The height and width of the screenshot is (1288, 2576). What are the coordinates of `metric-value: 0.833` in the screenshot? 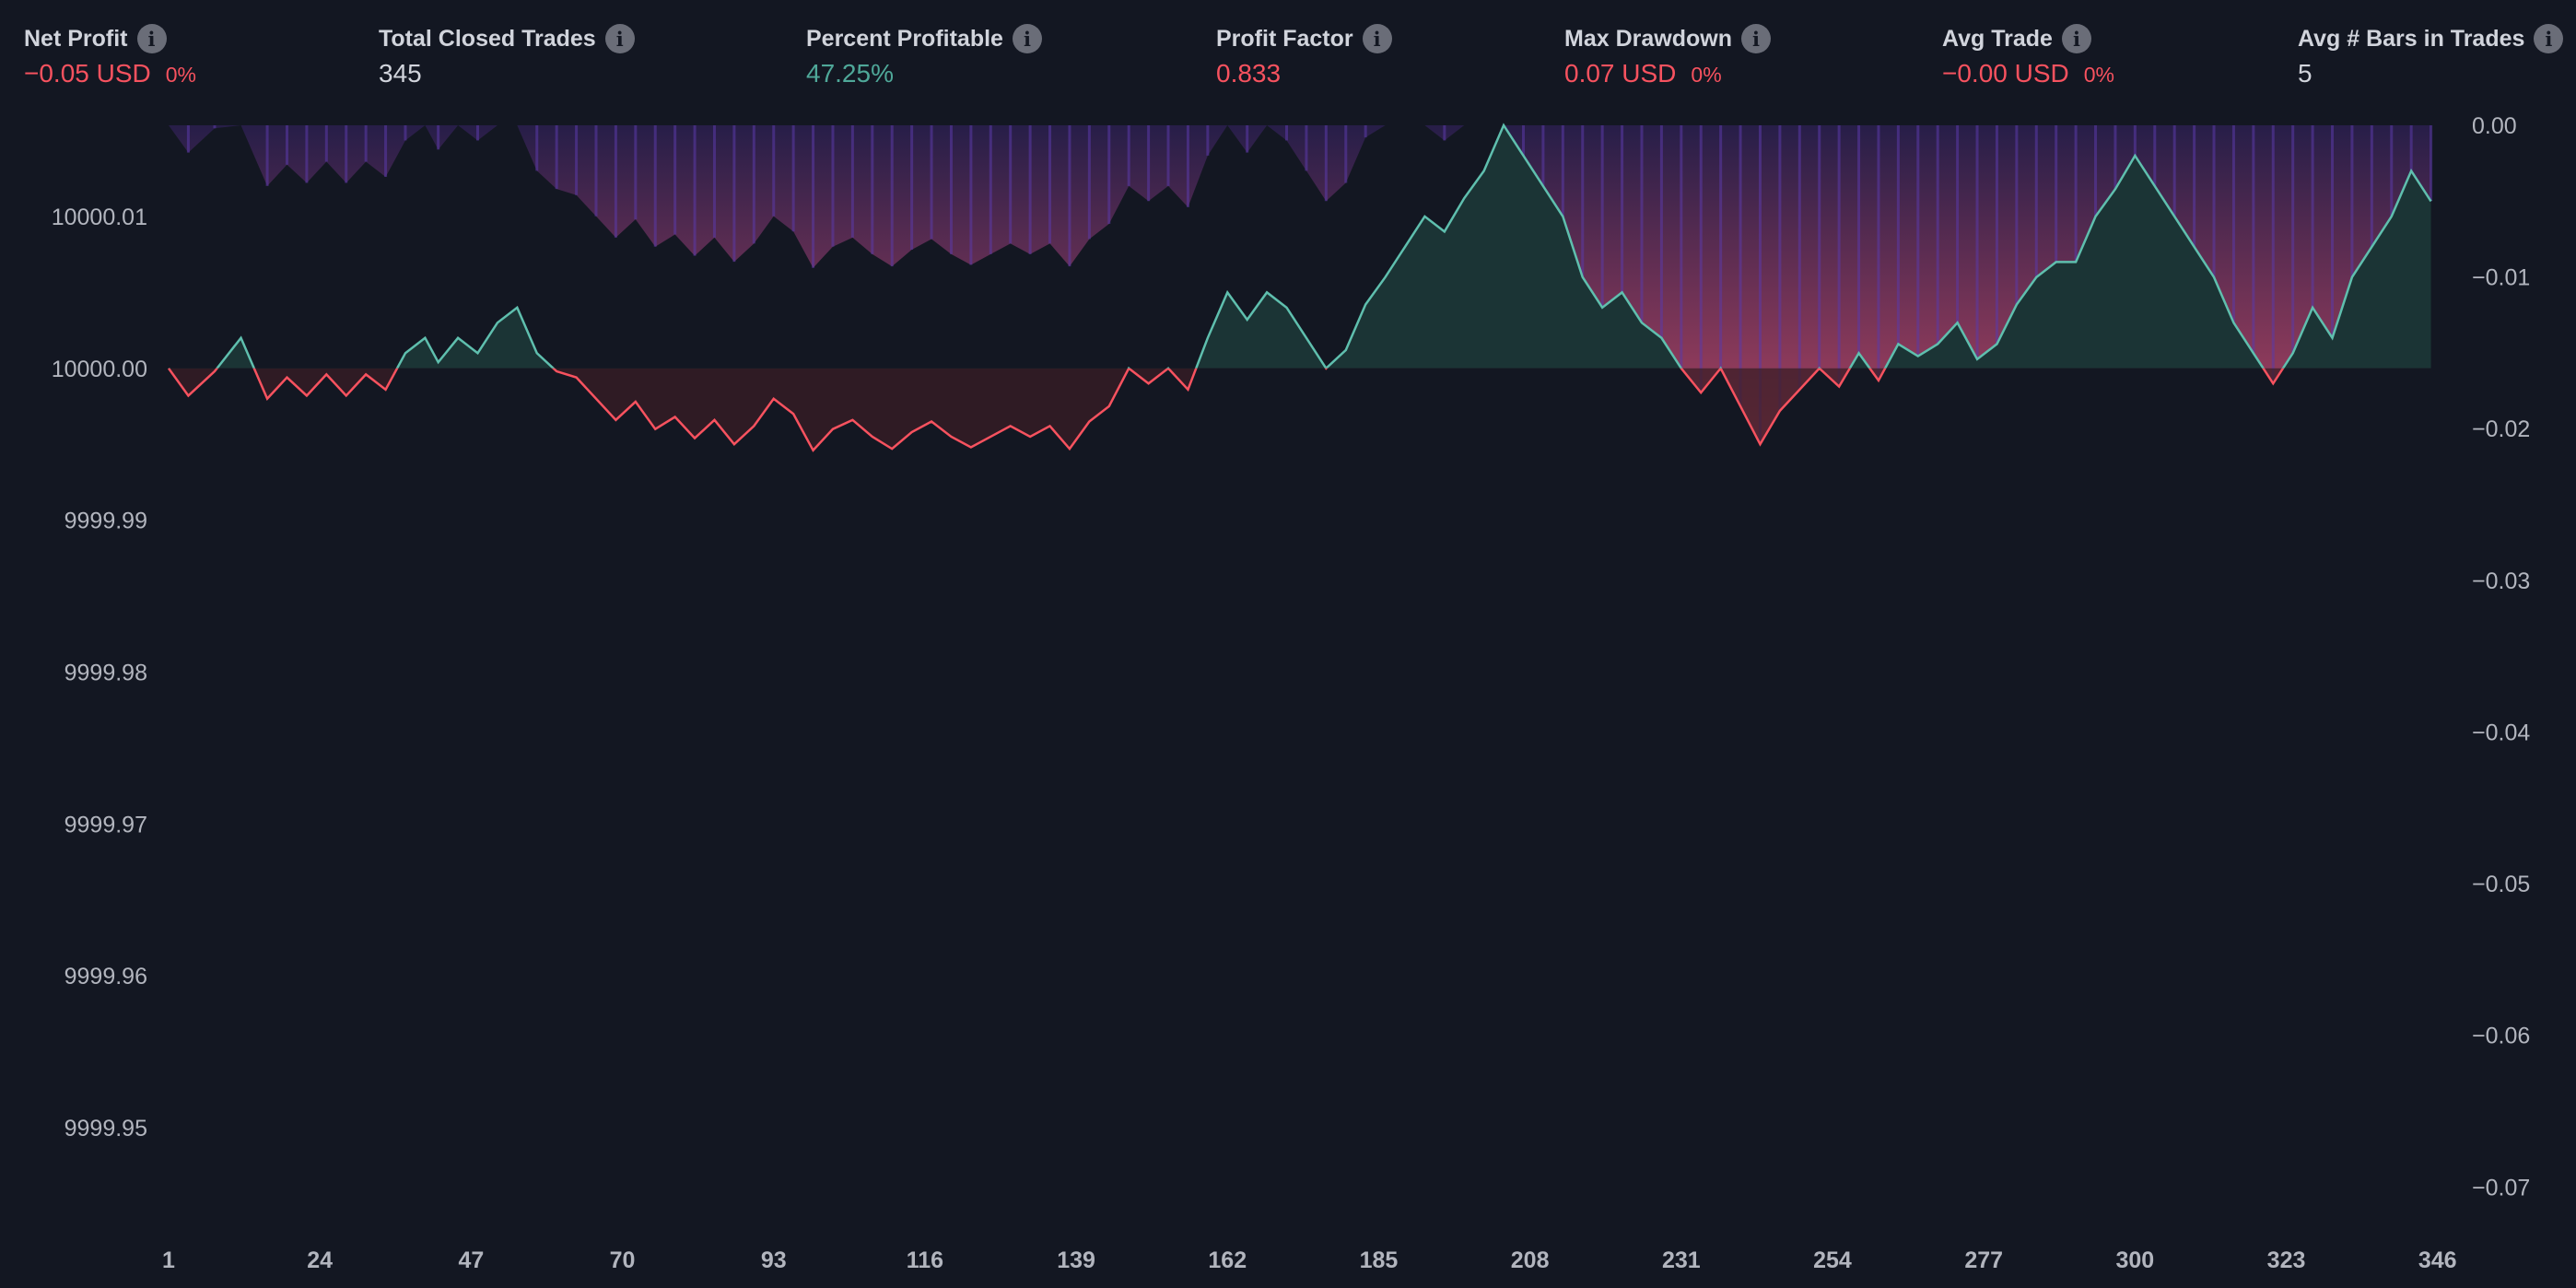 It's located at (1249, 73).